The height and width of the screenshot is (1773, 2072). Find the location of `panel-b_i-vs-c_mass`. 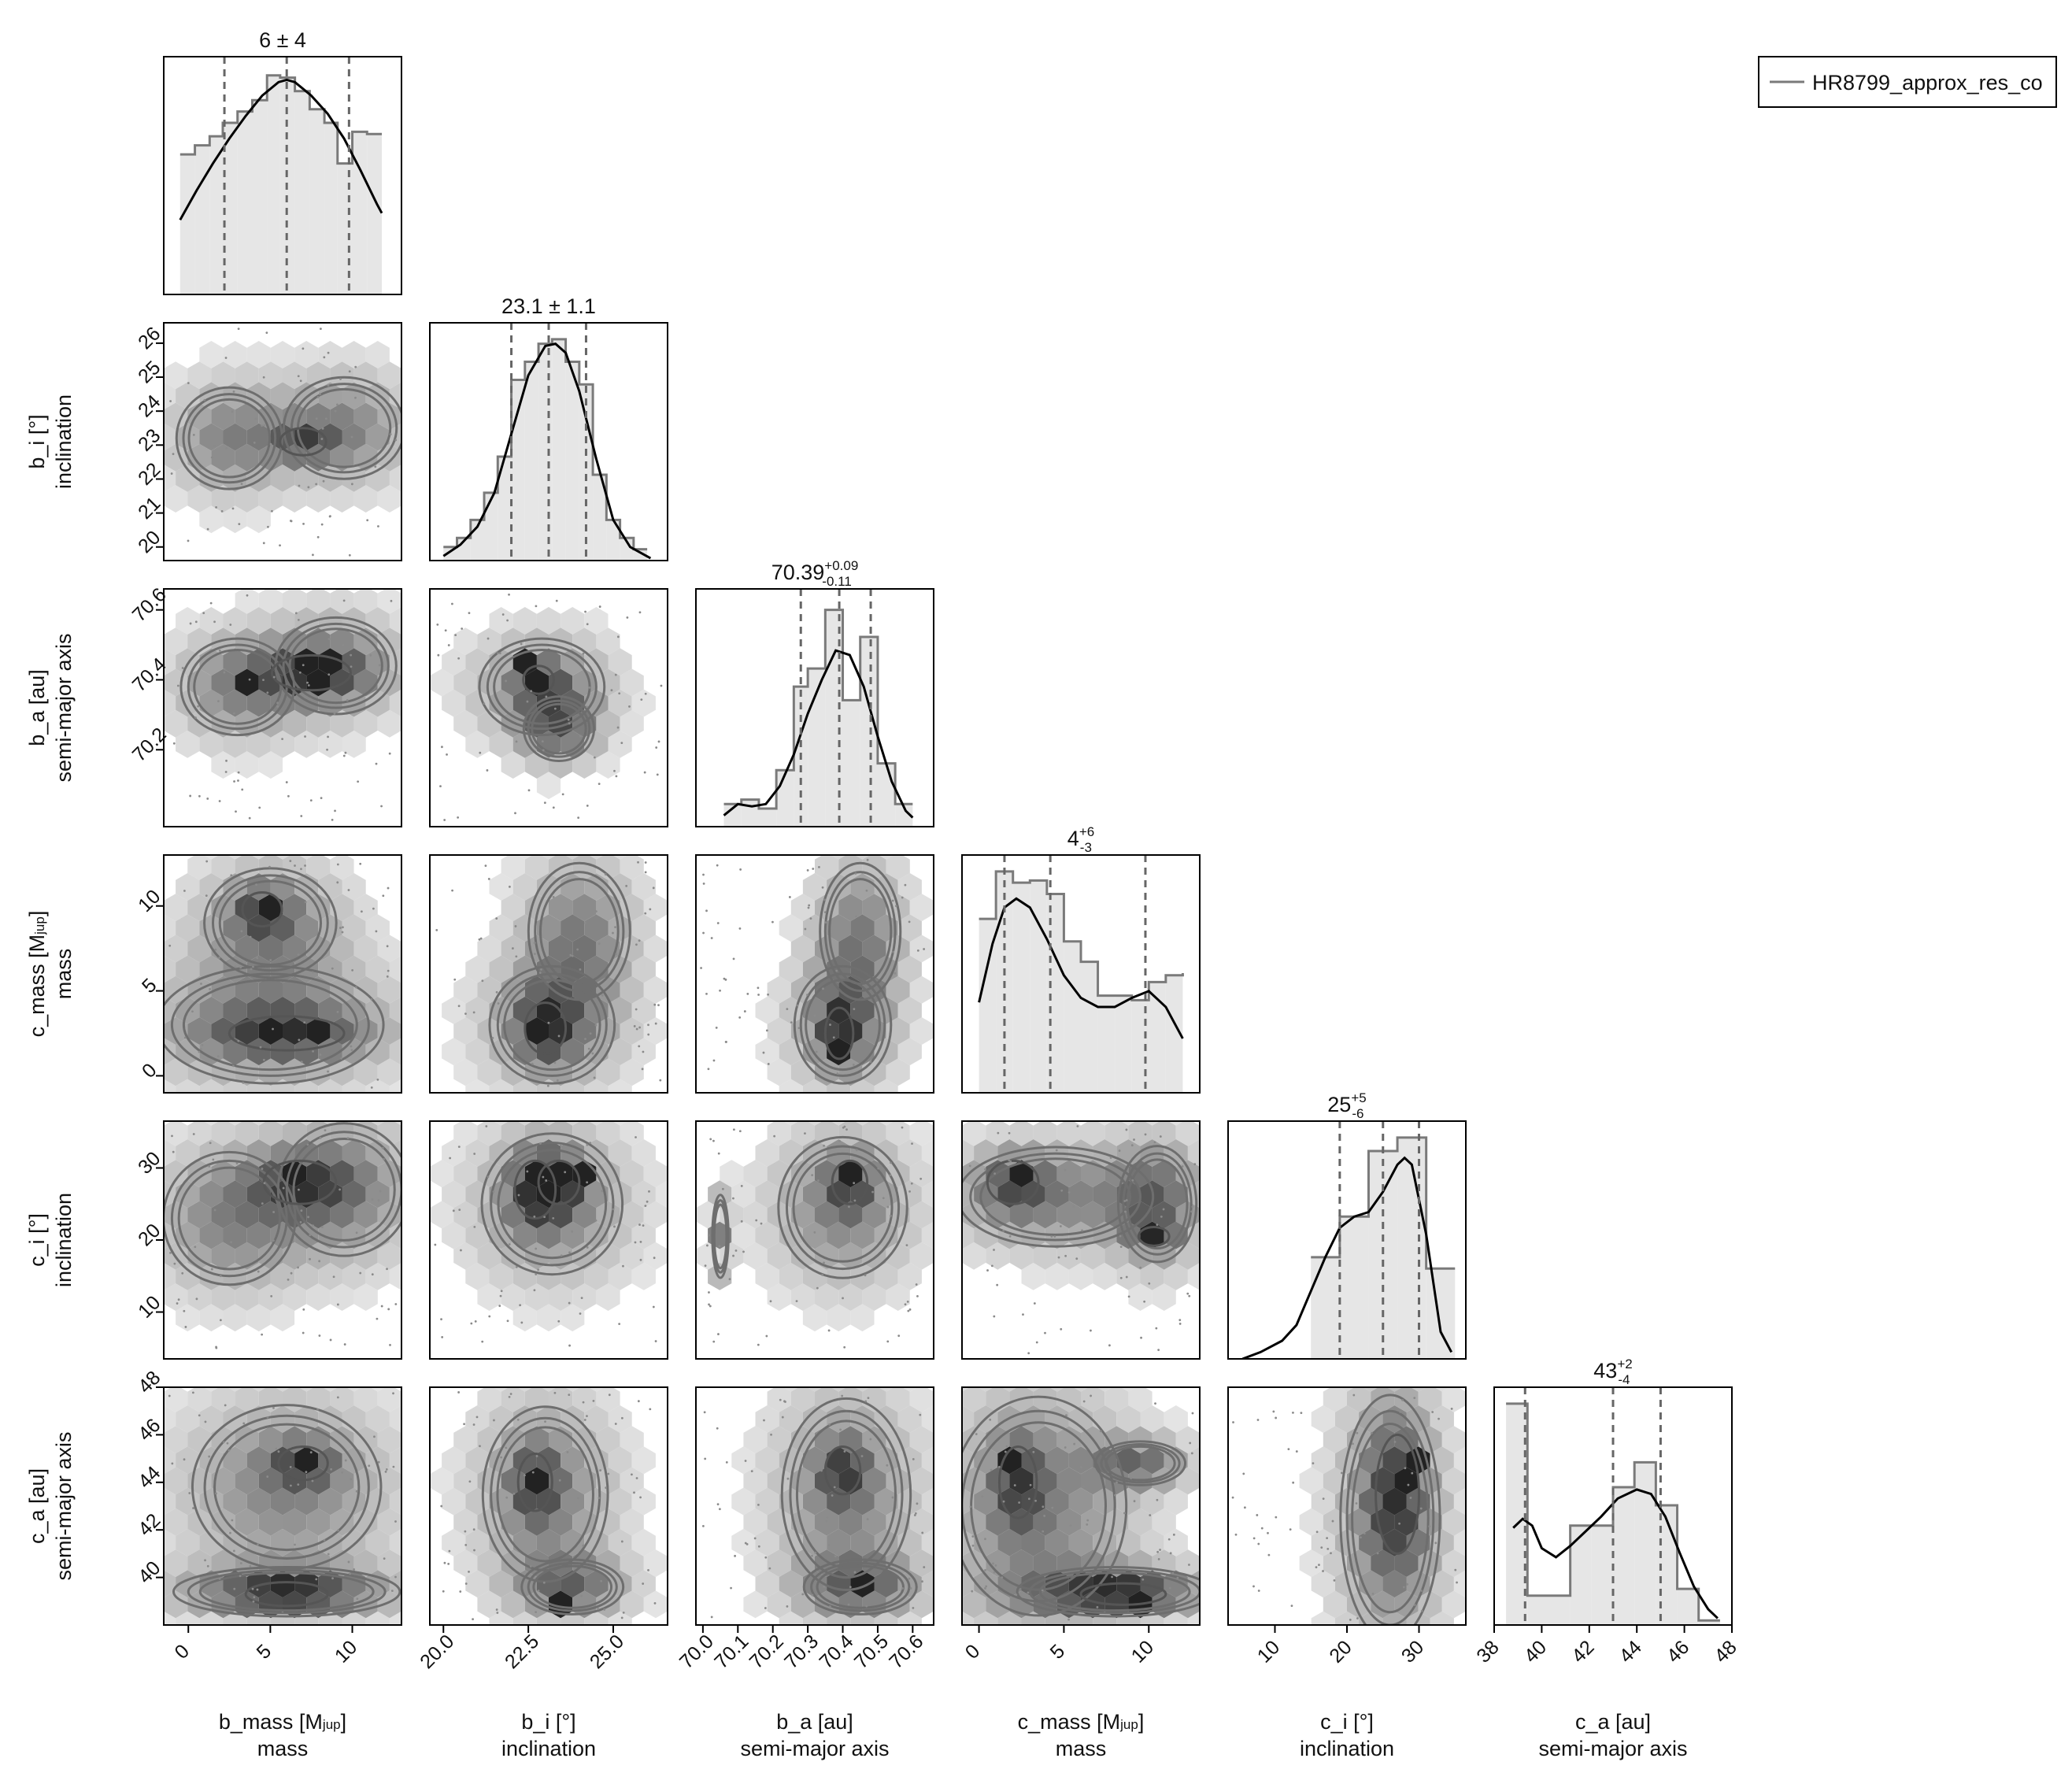

panel-b_i-vs-c_mass is located at coordinates (551, 974).